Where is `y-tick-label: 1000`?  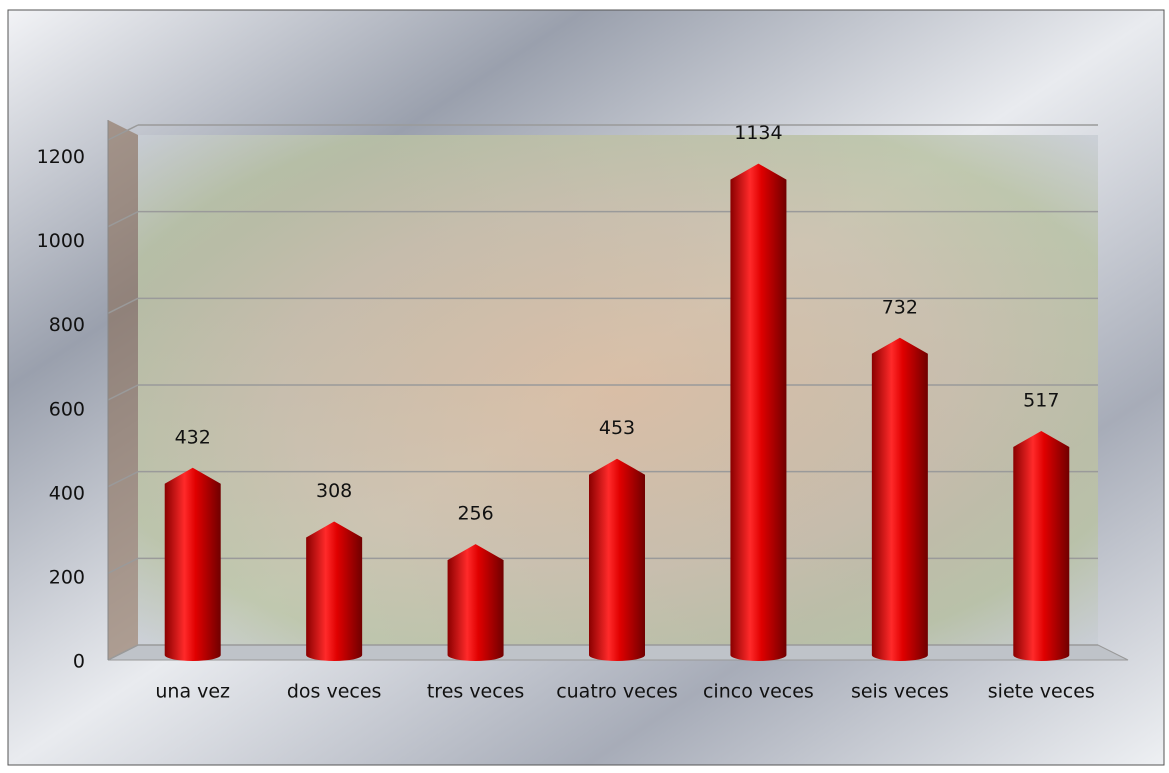 y-tick-label: 1000 is located at coordinates (61, 241).